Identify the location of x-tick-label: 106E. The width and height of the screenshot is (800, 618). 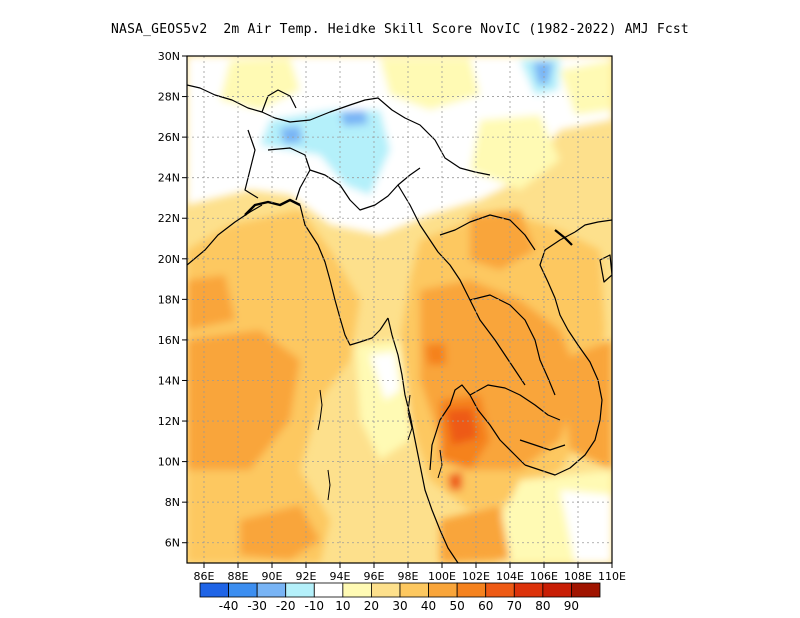
(544, 576).